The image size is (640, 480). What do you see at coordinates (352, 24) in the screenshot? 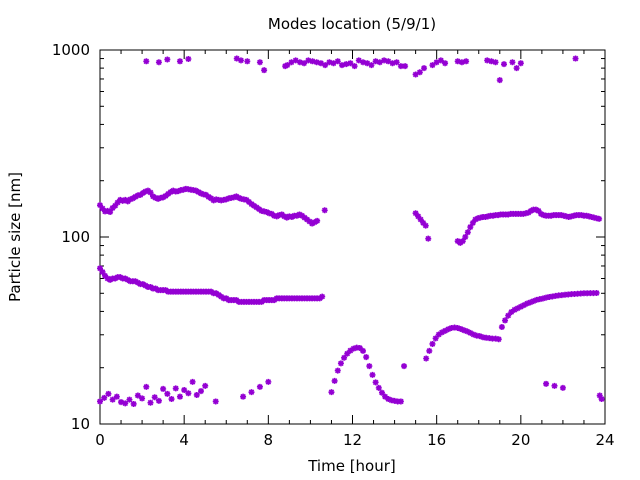
I see `chart-title: Modes location (5/9/1)` at bounding box center [352, 24].